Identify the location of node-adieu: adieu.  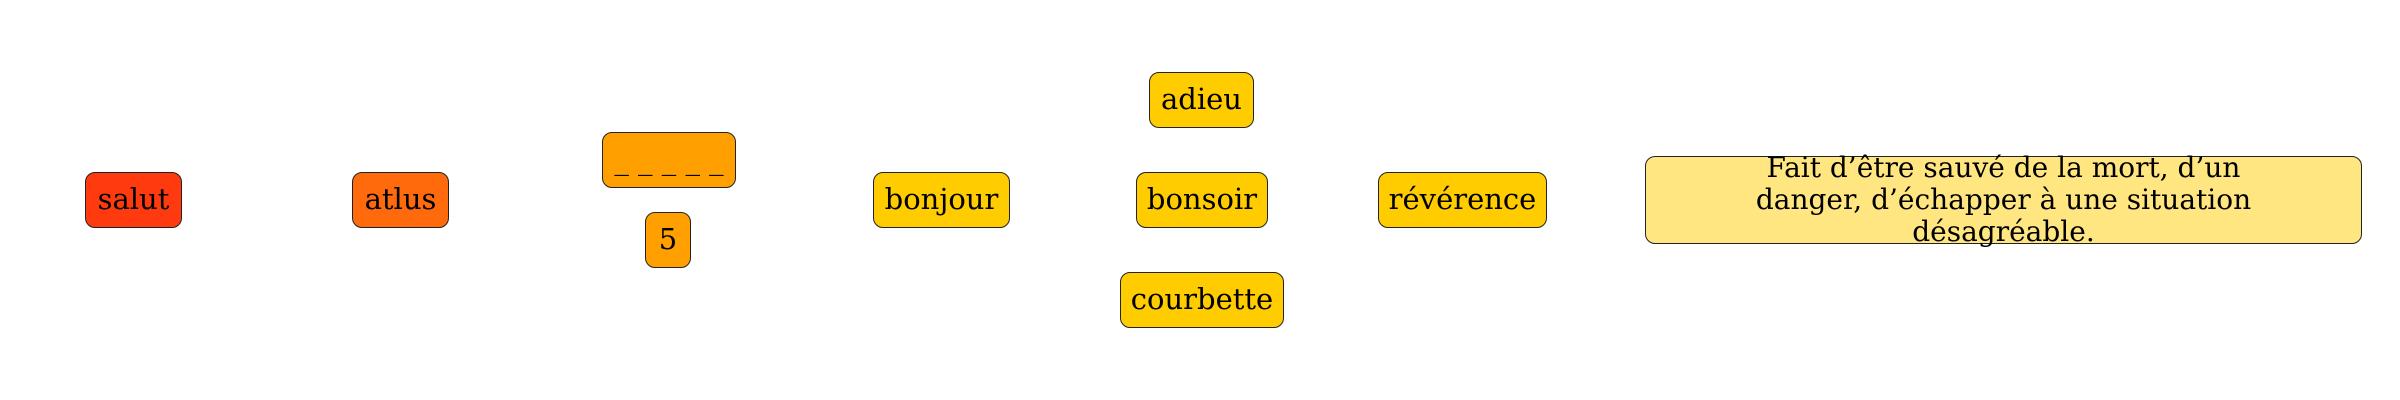
(1201, 100).